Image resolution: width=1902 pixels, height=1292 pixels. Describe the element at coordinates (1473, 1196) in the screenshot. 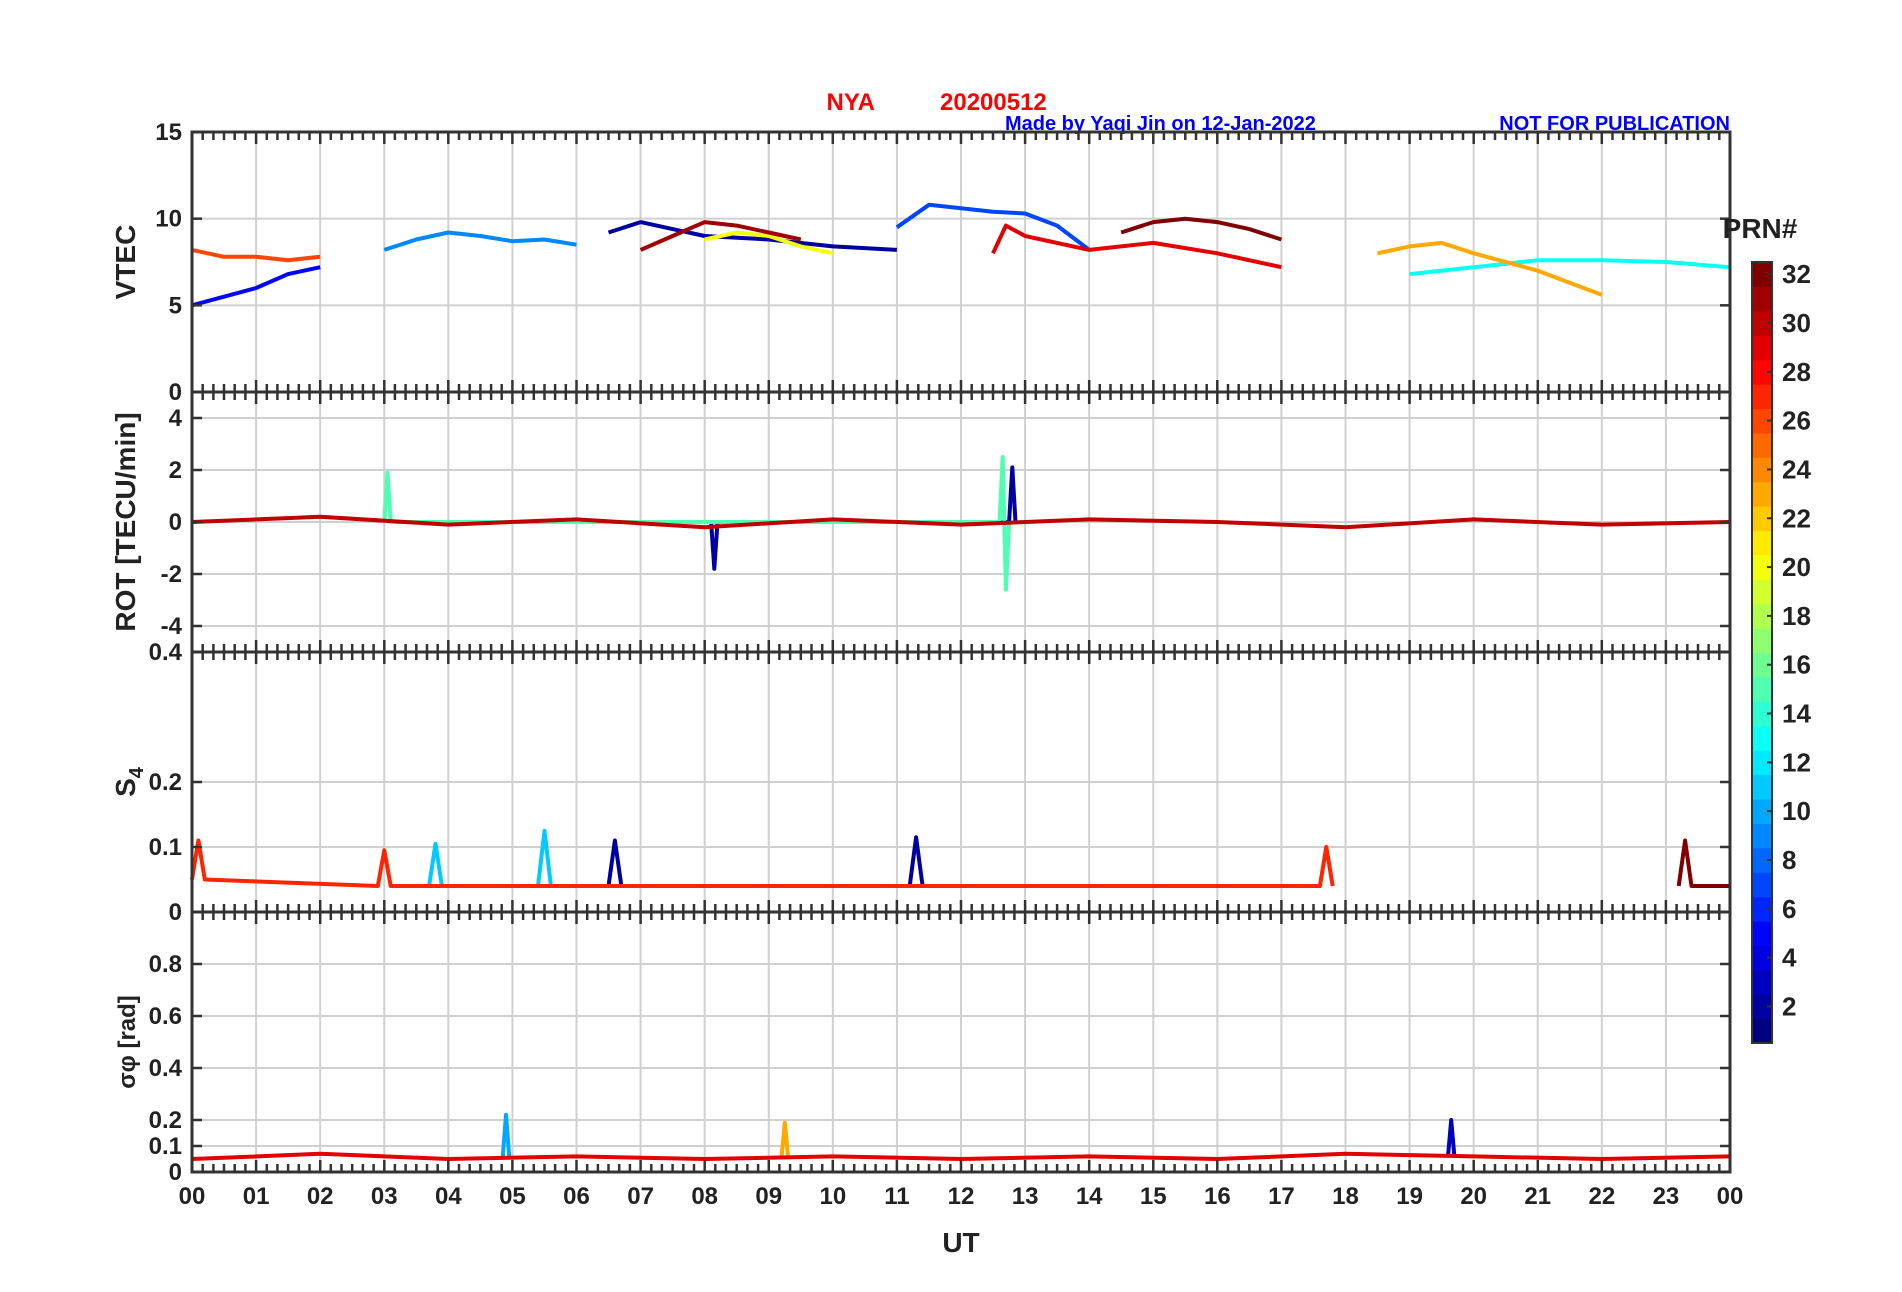

I see `x-tick-label: 20` at that location.